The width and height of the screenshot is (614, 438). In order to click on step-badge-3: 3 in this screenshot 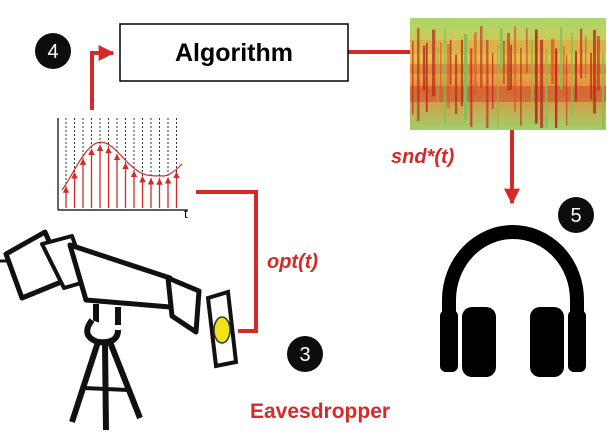, I will do `click(305, 354)`.